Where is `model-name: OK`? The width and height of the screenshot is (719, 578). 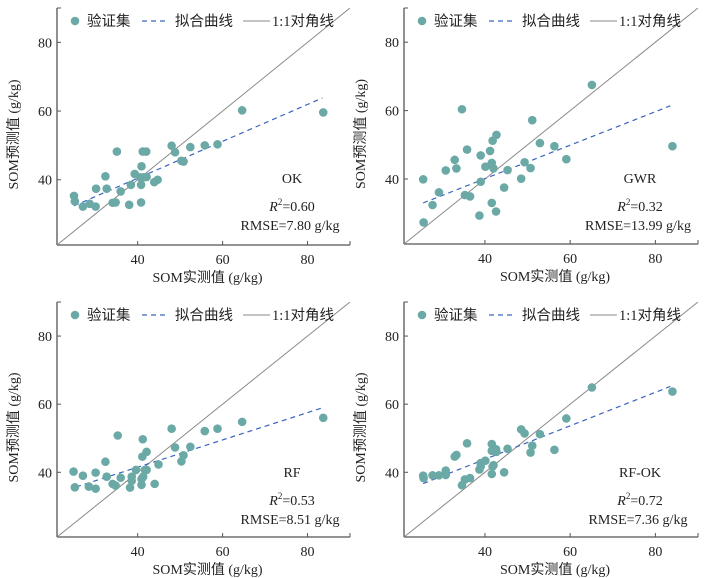 model-name: OK is located at coordinates (292, 179).